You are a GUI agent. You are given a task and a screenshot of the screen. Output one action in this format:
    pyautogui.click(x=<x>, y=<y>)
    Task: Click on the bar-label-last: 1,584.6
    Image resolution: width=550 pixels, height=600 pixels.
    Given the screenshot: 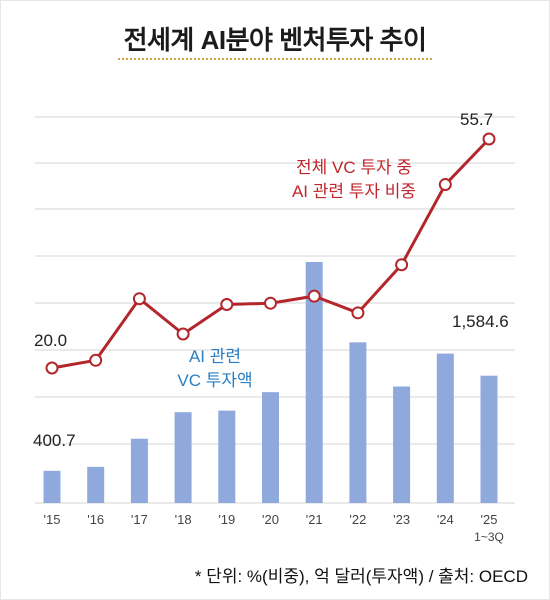 What is the action you would take?
    pyautogui.click(x=480, y=321)
    